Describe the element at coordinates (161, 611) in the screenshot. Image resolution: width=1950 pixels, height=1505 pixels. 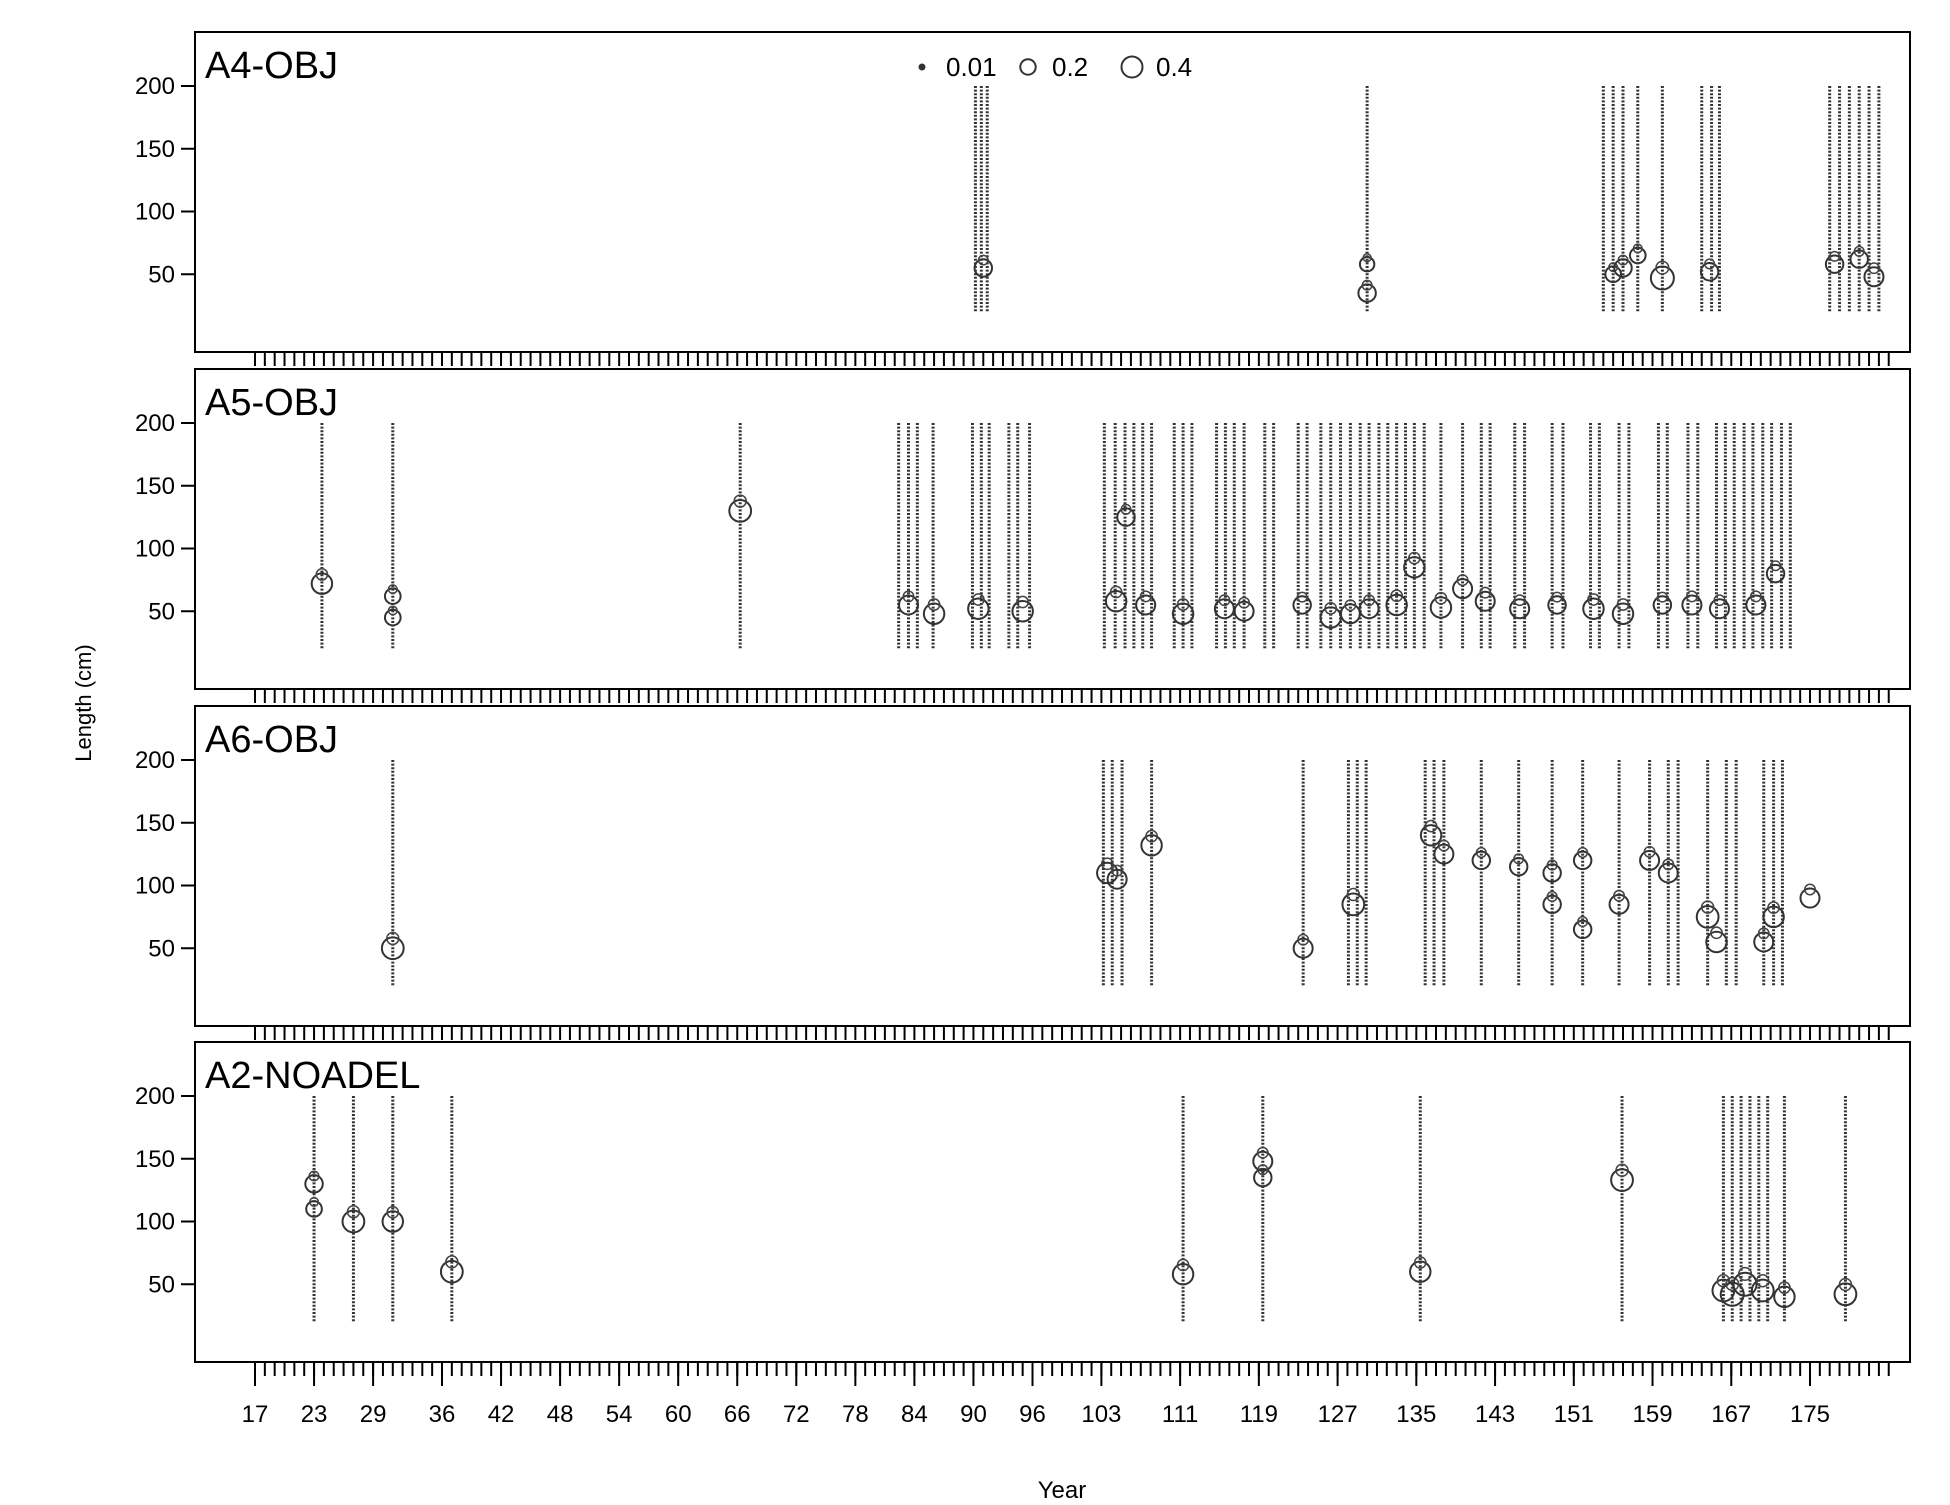
I see `y-tick-label: 50` at that location.